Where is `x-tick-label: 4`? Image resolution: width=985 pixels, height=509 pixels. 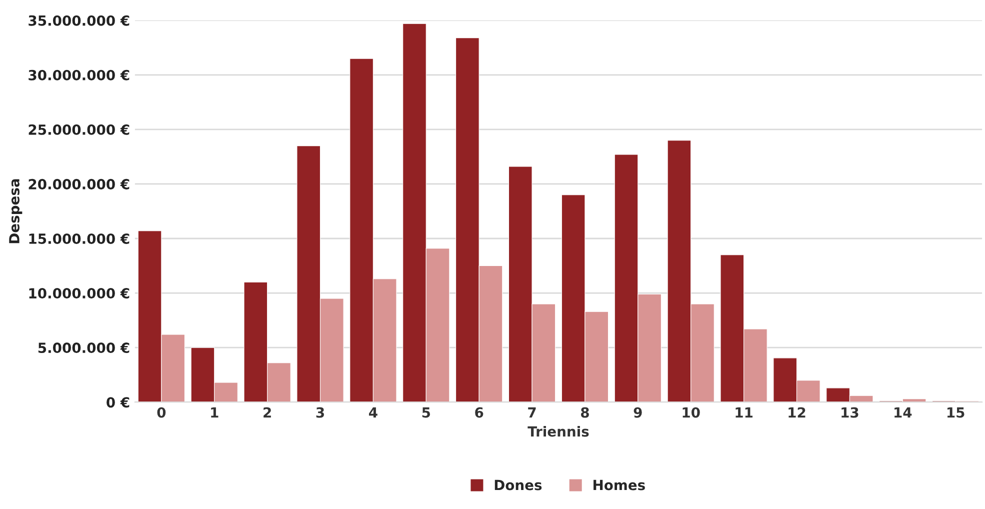
x-tick-label: 4 is located at coordinates (373, 412).